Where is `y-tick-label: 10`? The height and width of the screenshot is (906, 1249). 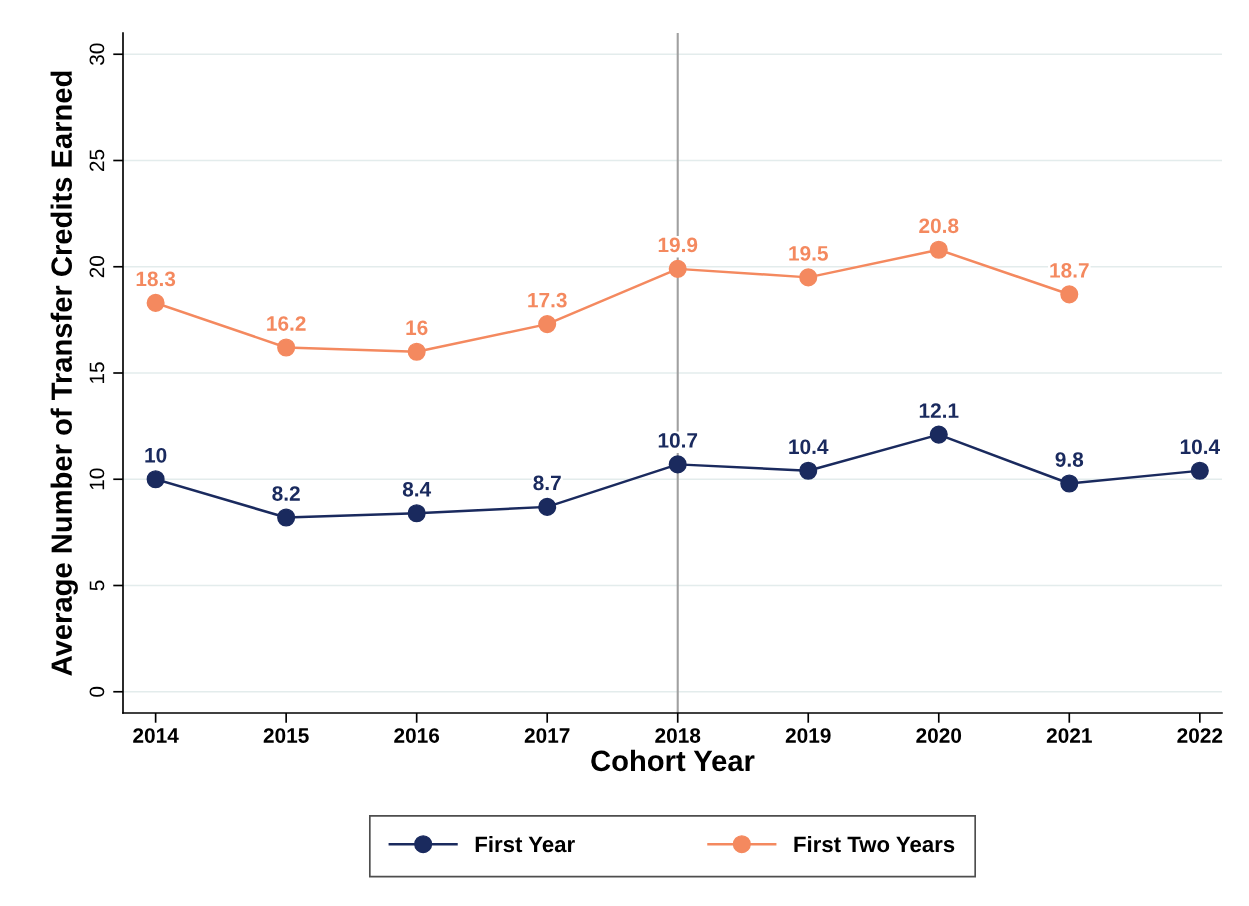 y-tick-label: 10 is located at coordinates (97, 479).